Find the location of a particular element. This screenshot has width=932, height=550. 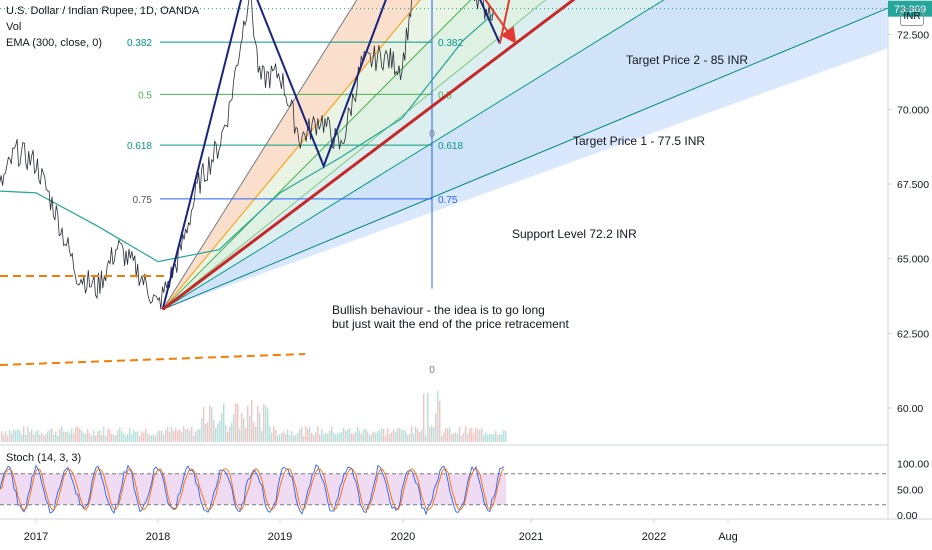

fib-level-label: 0.75 is located at coordinates (448, 200).